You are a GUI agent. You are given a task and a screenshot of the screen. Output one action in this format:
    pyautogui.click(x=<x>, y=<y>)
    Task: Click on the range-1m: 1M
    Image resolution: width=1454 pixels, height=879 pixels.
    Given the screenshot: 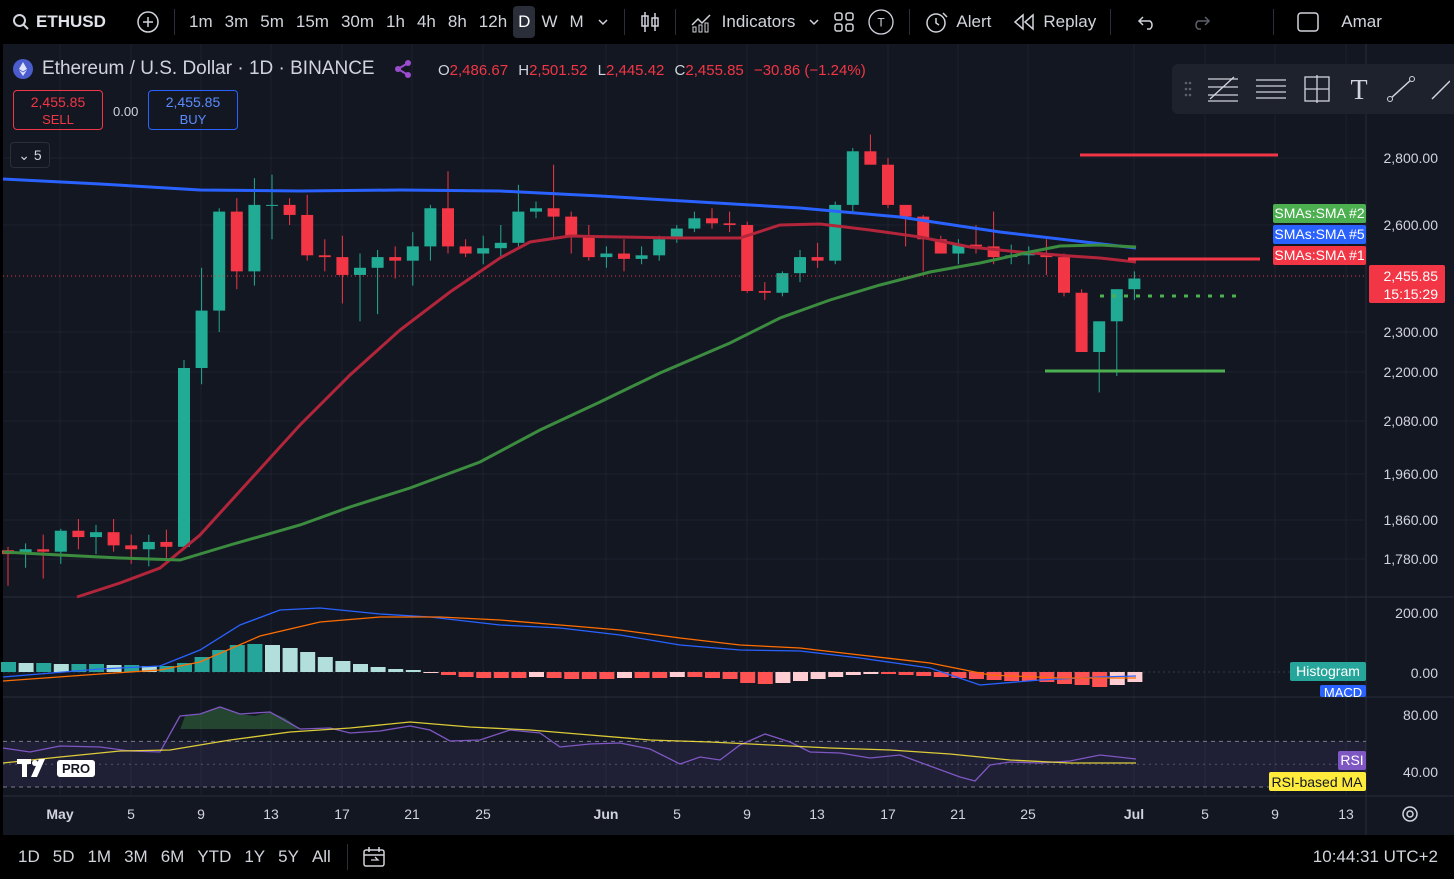 What is the action you would take?
    pyautogui.click(x=99, y=856)
    